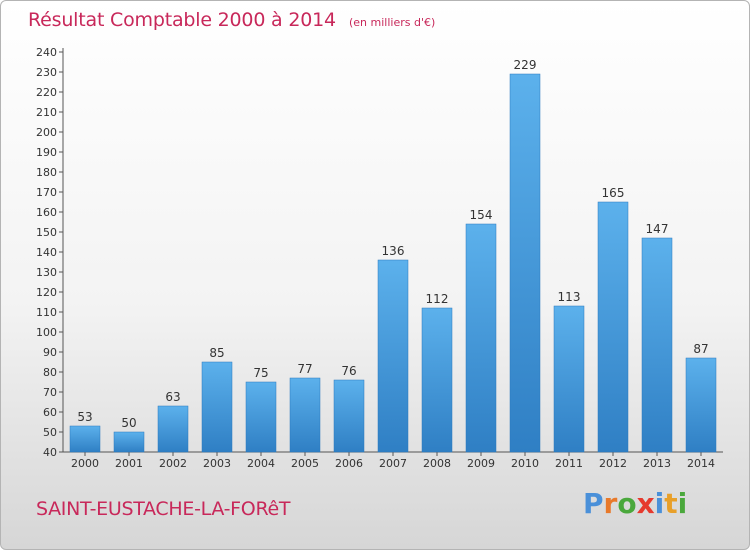 The height and width of the screenshot is (550, 750). Describe the element at coordinates (85, 439) in the screenshot. I see `bar-2000` at that location.